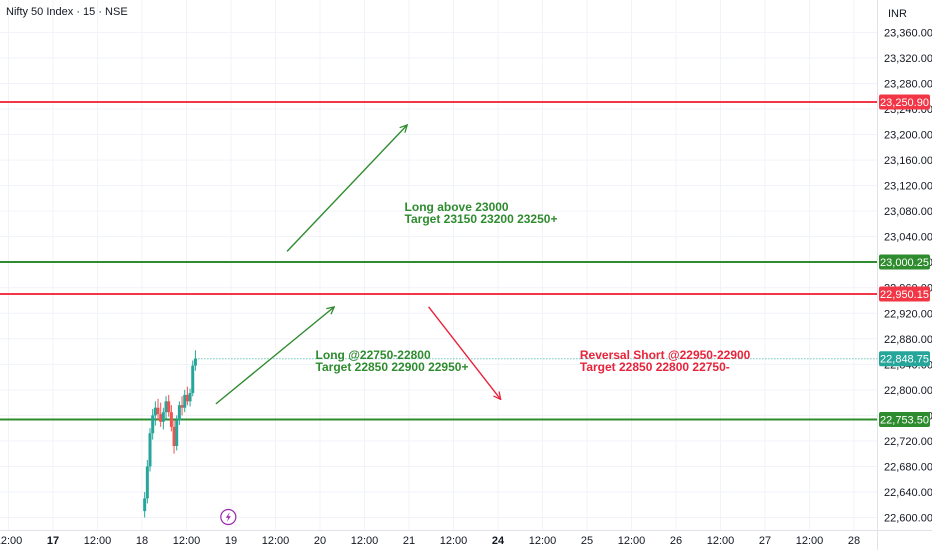 The image size is (932, 555). What do you see at coordinates (908, 212) in the screenshot?
I see `price-tick-label: 23,080.00` at bounding box center [908, 212].